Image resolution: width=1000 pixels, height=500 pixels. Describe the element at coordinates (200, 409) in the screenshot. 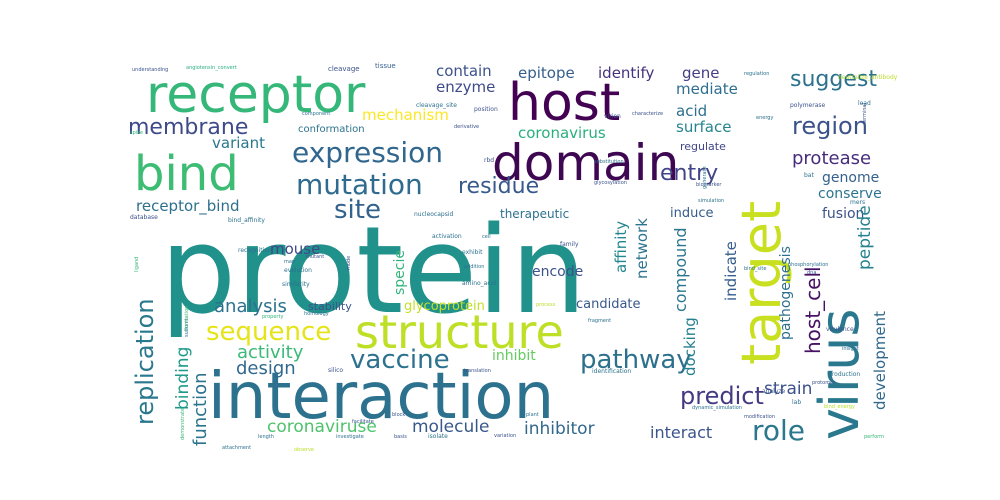

I see `word-function: function` at that location.